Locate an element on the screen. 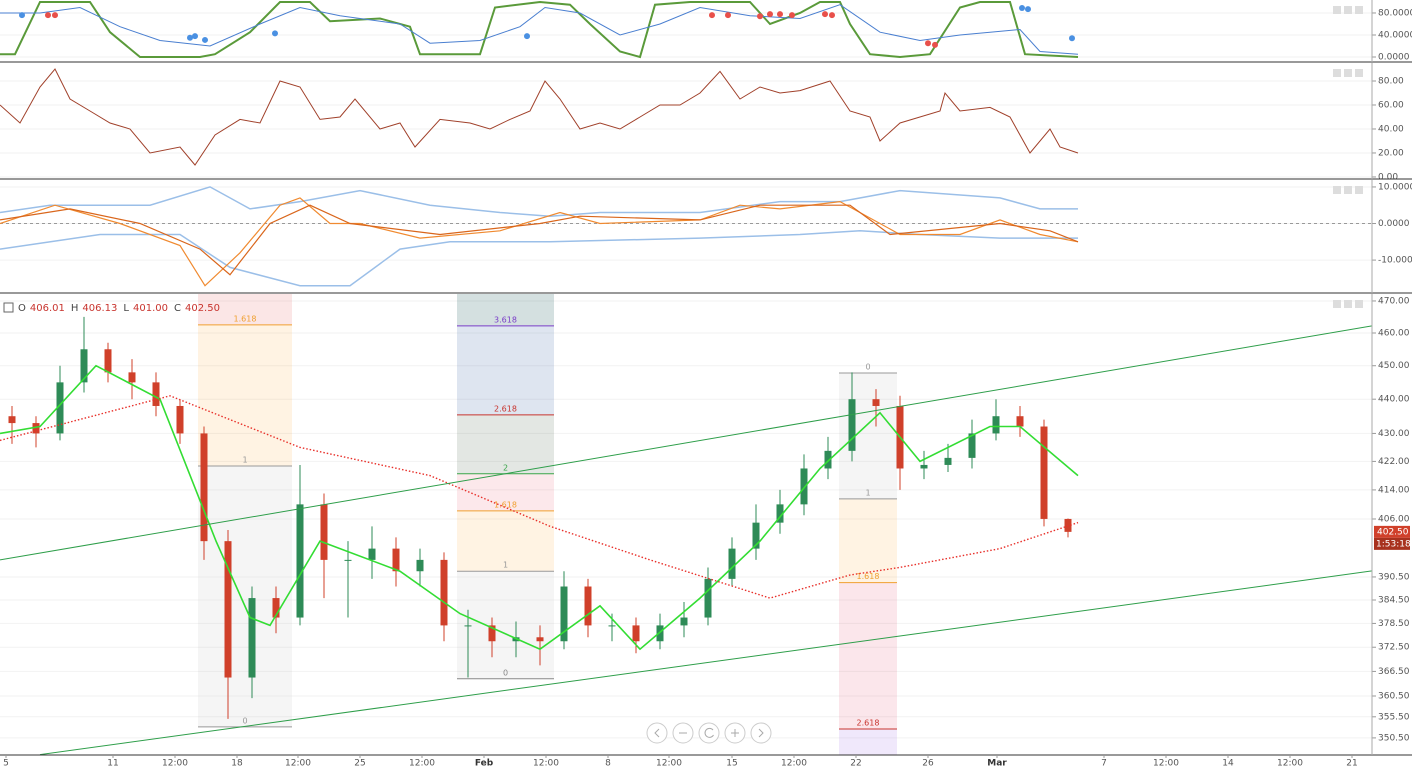 The image size is (1412, 771). x-tick-label: 22 is located at coordinates (855, 764).